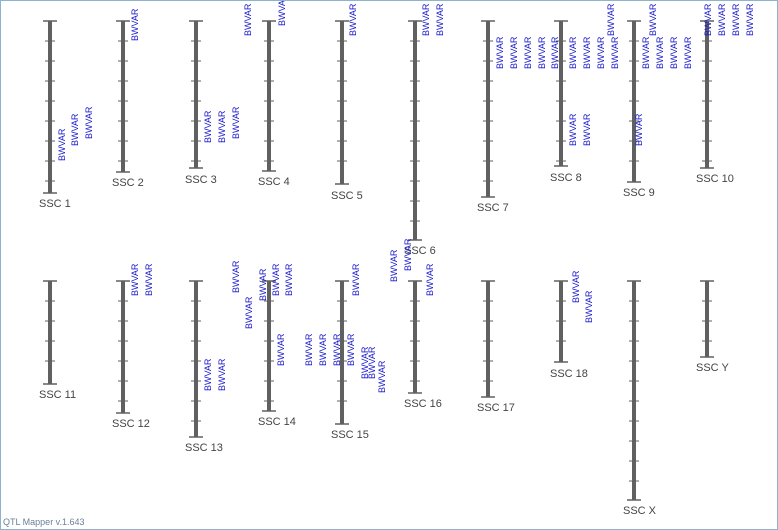 The height and width of the screenshot is (530, 778). I want to click on chromosome-label: SSC 10, so click(715, 179).